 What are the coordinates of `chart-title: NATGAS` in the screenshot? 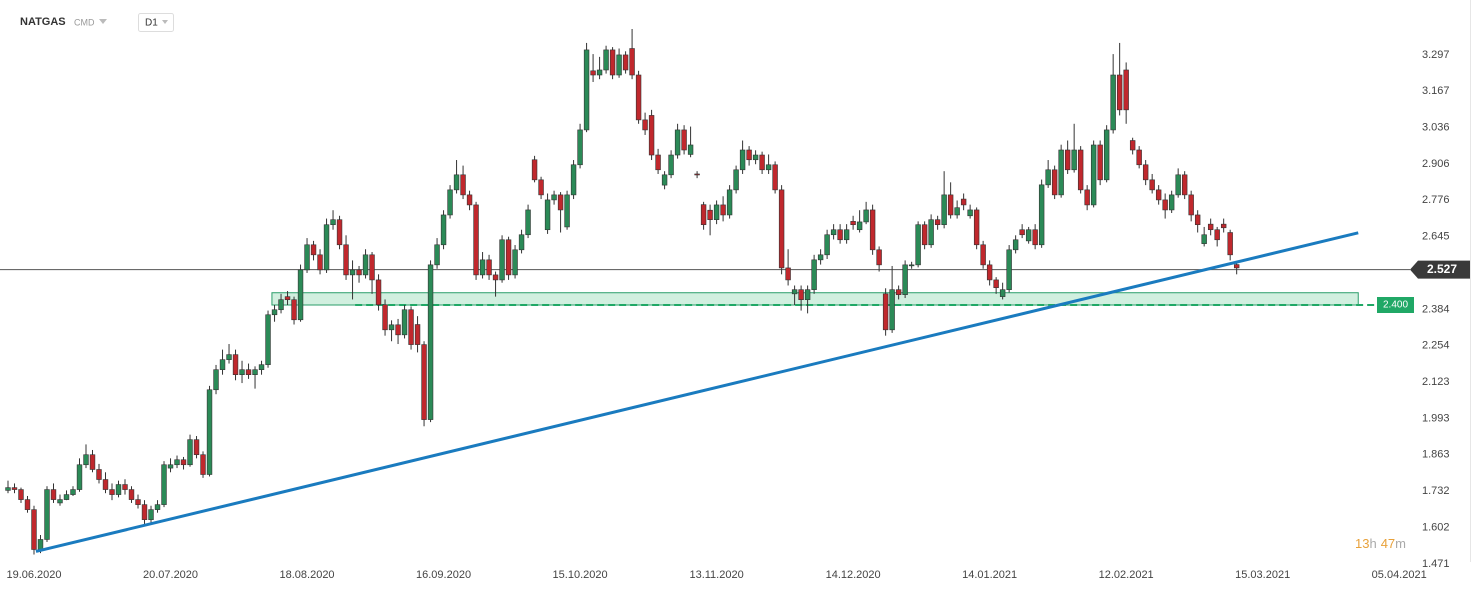 It's located at (43, 22).